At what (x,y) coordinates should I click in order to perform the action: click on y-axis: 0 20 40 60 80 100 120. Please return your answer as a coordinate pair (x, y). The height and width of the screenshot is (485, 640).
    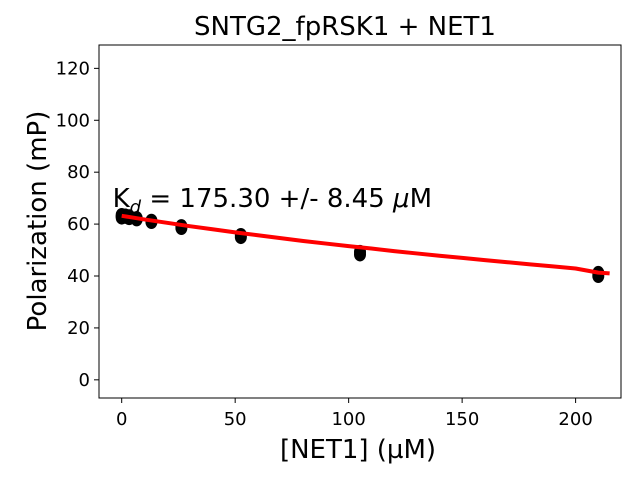
    Looking at the image, I should click on (77, 224).